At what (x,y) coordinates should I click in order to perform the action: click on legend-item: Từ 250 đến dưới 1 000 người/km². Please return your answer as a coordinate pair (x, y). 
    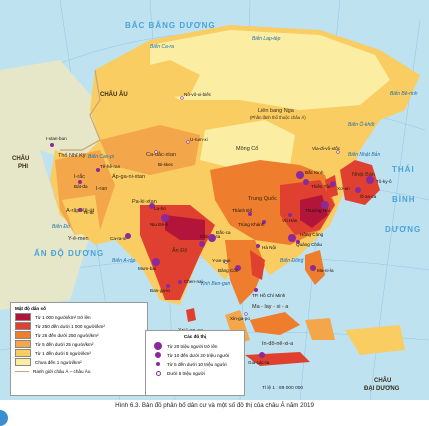
    Looking at the image, I should click on (81, 326).